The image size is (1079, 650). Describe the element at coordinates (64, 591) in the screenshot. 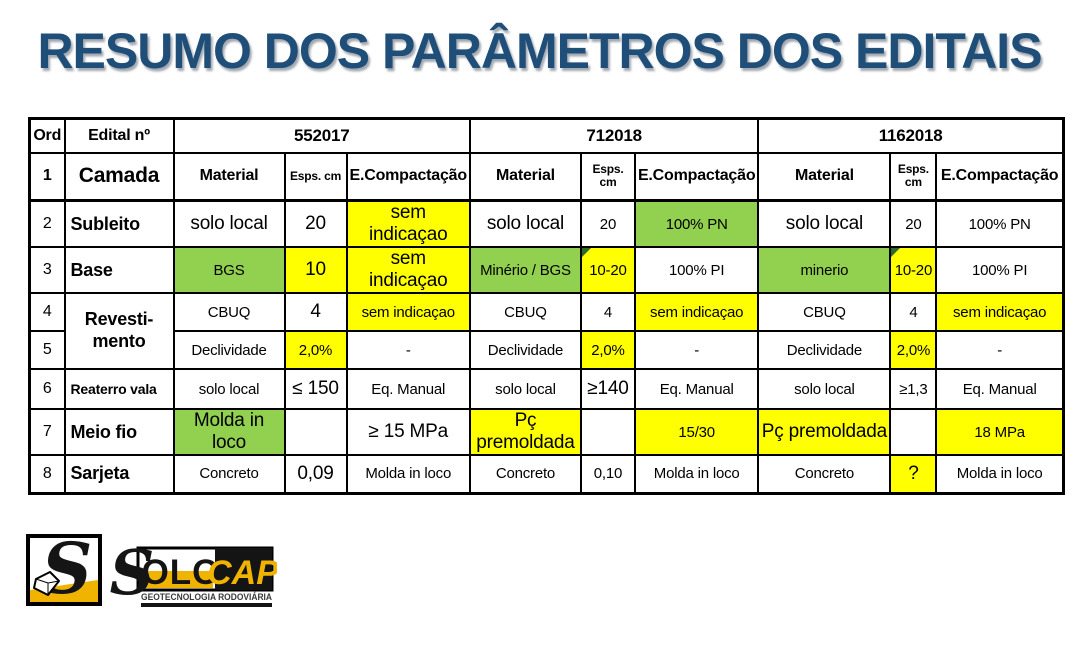

I see `logo-emblem-gold-band` at that location.